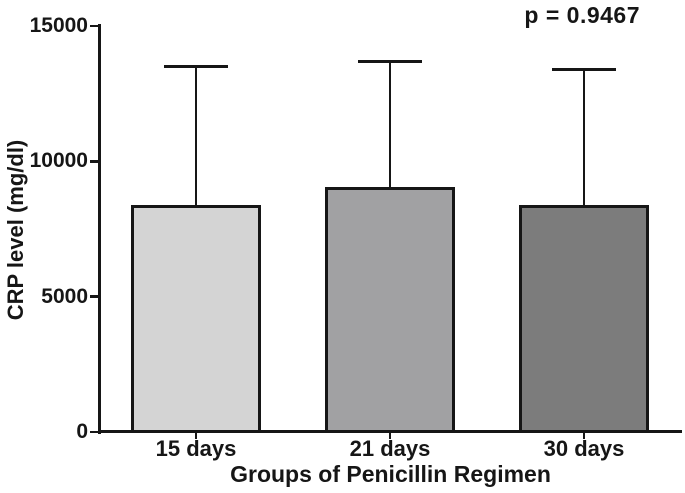 This screenshot has width=685, height=493. Describe the element at coordinates (196, 436) in the screenshot. I see `x-tick-mark-15-days` at that location.